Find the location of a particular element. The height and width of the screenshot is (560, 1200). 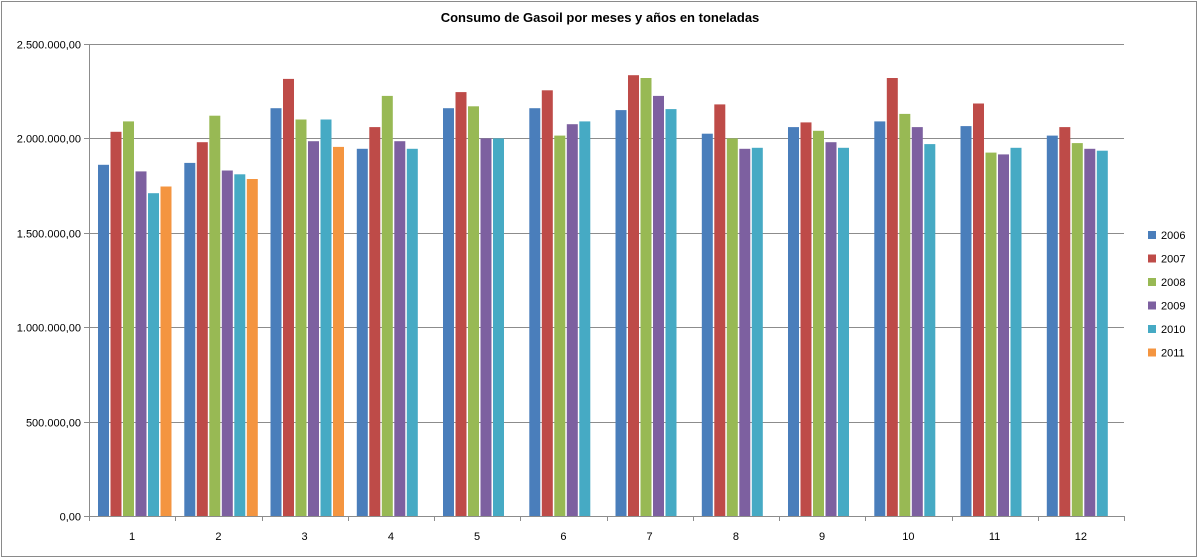

legend-label-2009: 2009 is located at coordinates (1173, 307).